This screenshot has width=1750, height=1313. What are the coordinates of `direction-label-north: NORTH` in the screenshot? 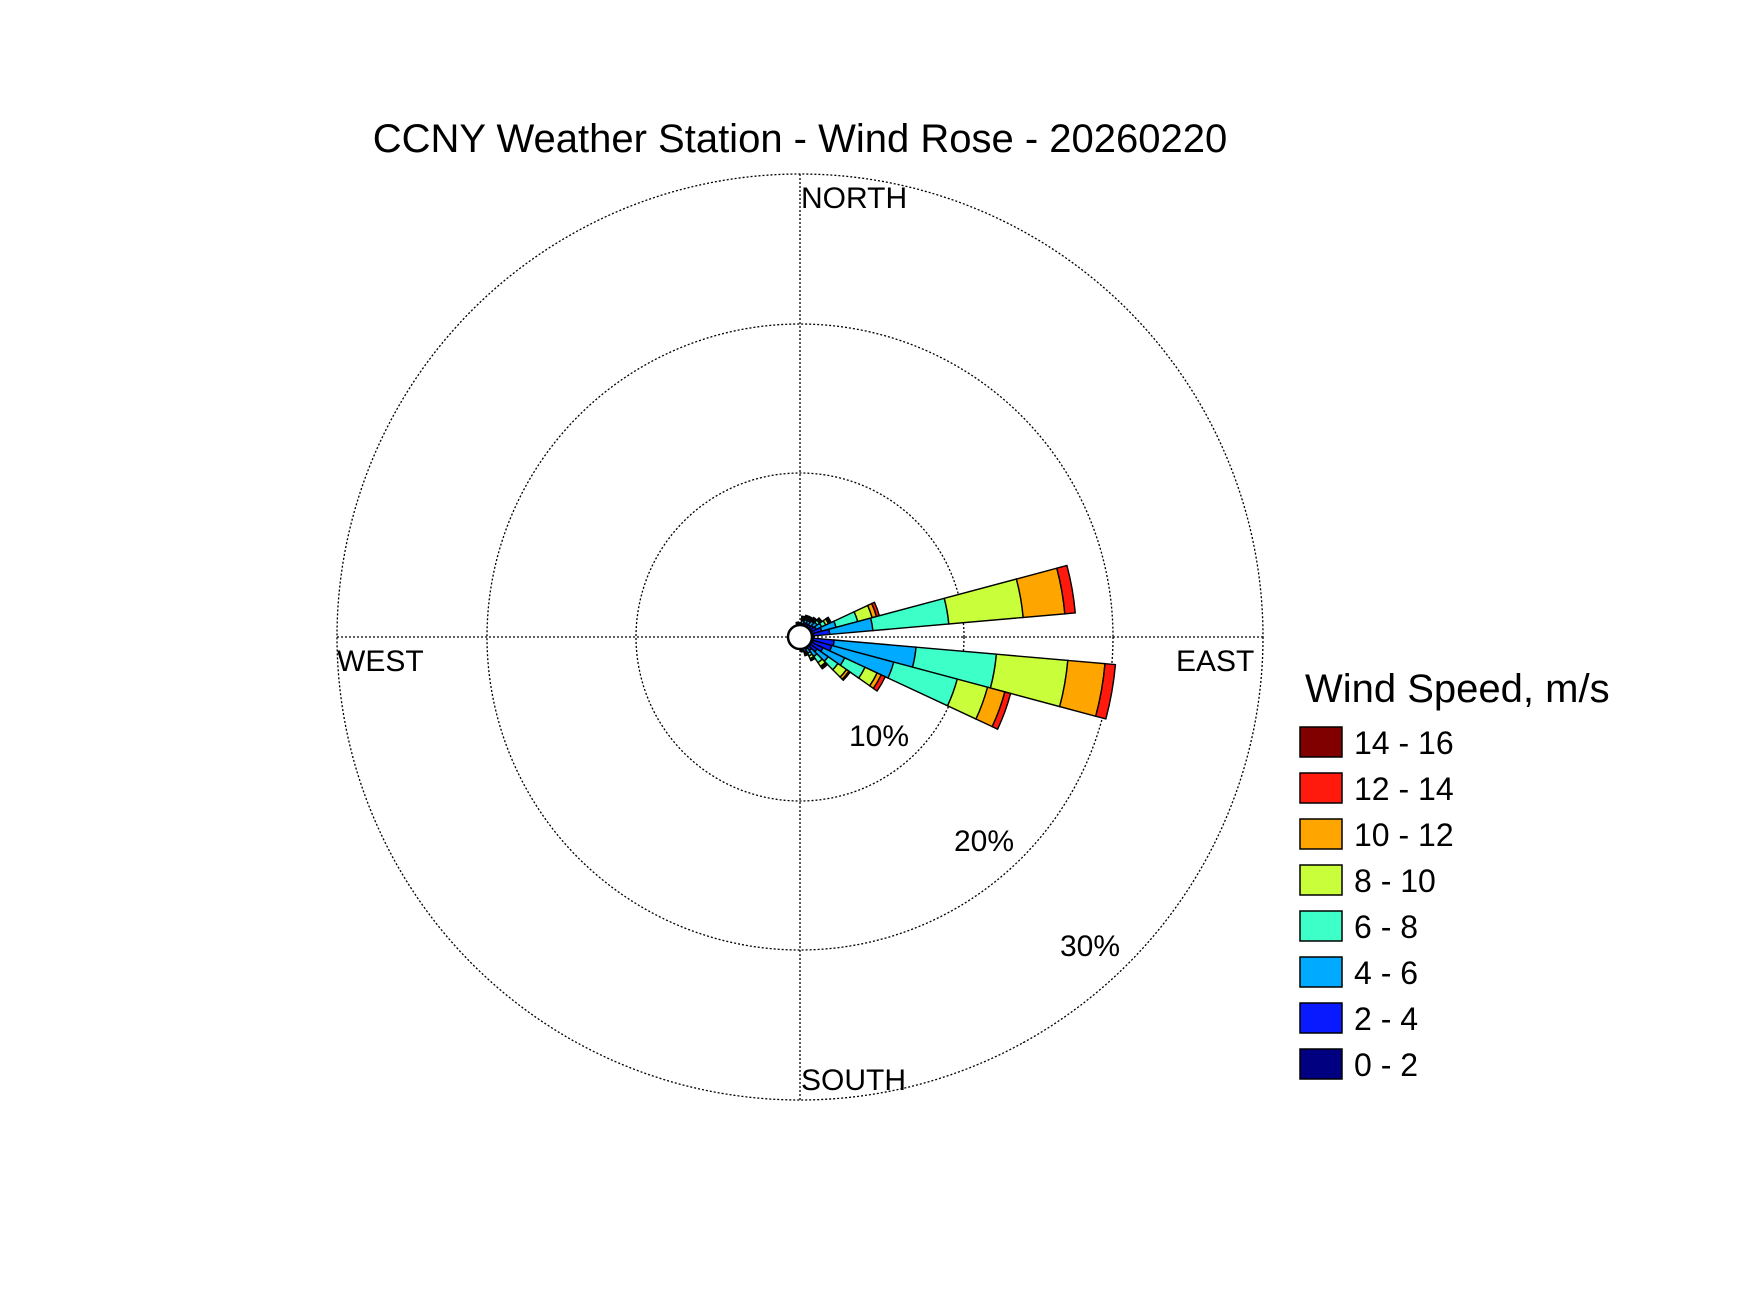 It's located at (854, 198).